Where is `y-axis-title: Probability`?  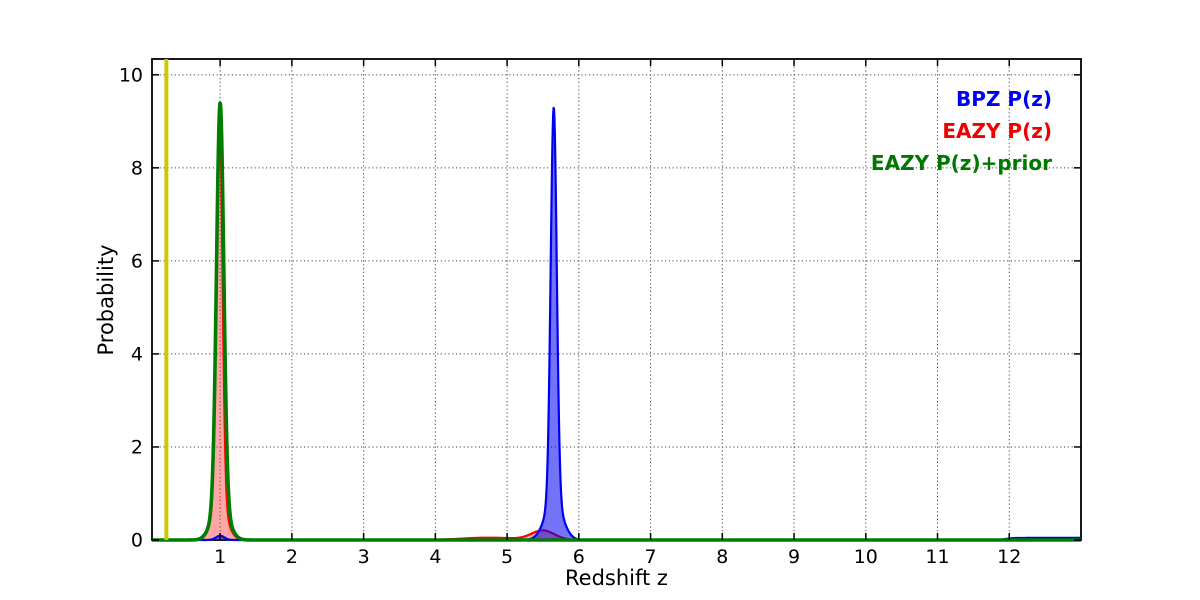
y-axis-title: Probability is located at coordinates (106, 300).